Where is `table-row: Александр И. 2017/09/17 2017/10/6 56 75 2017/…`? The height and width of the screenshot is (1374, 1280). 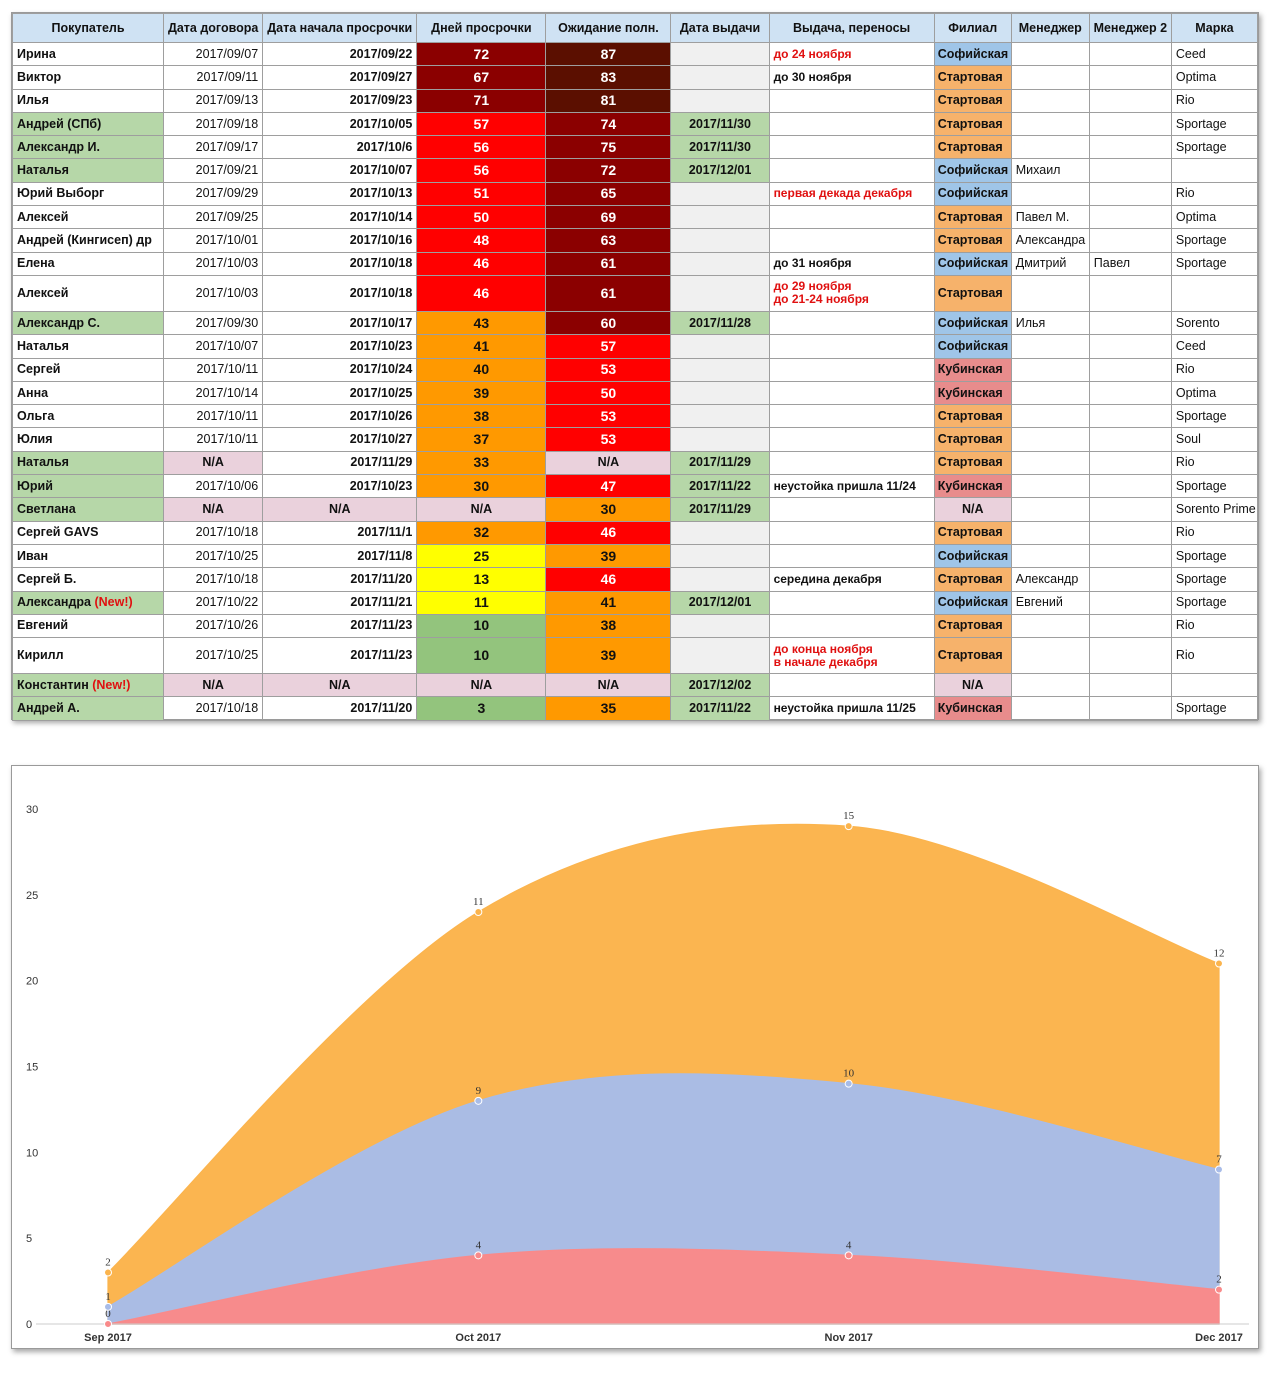 table-row: Александр И. 2017/09/17 2017/10/6 56 75 2017/… is located at coordinates (635, 147).